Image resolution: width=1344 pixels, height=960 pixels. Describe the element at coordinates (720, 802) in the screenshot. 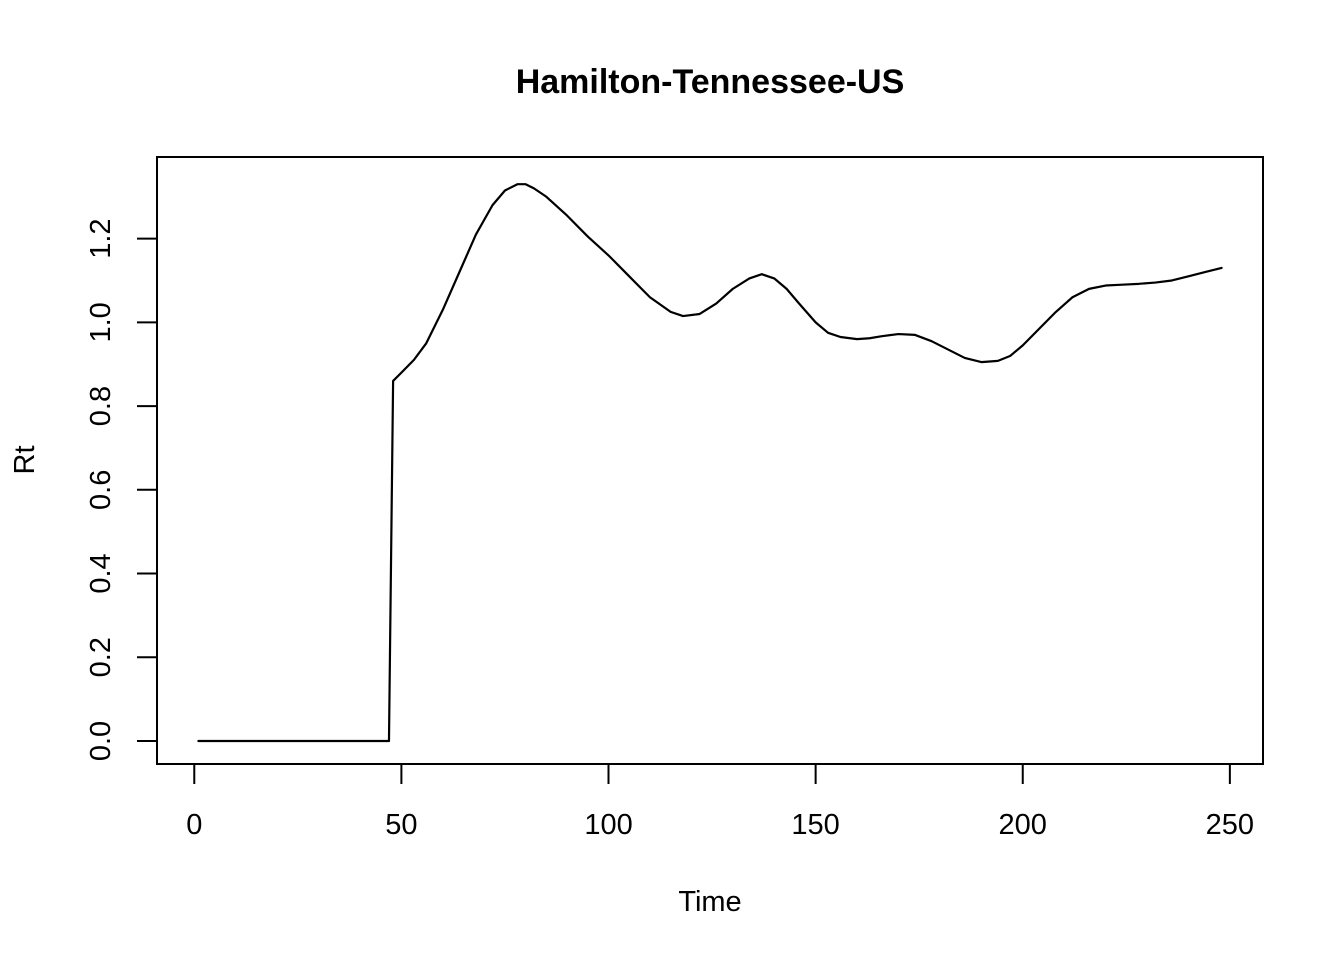

I see `x-axis: 0 50 100 150 200 250` at that location.